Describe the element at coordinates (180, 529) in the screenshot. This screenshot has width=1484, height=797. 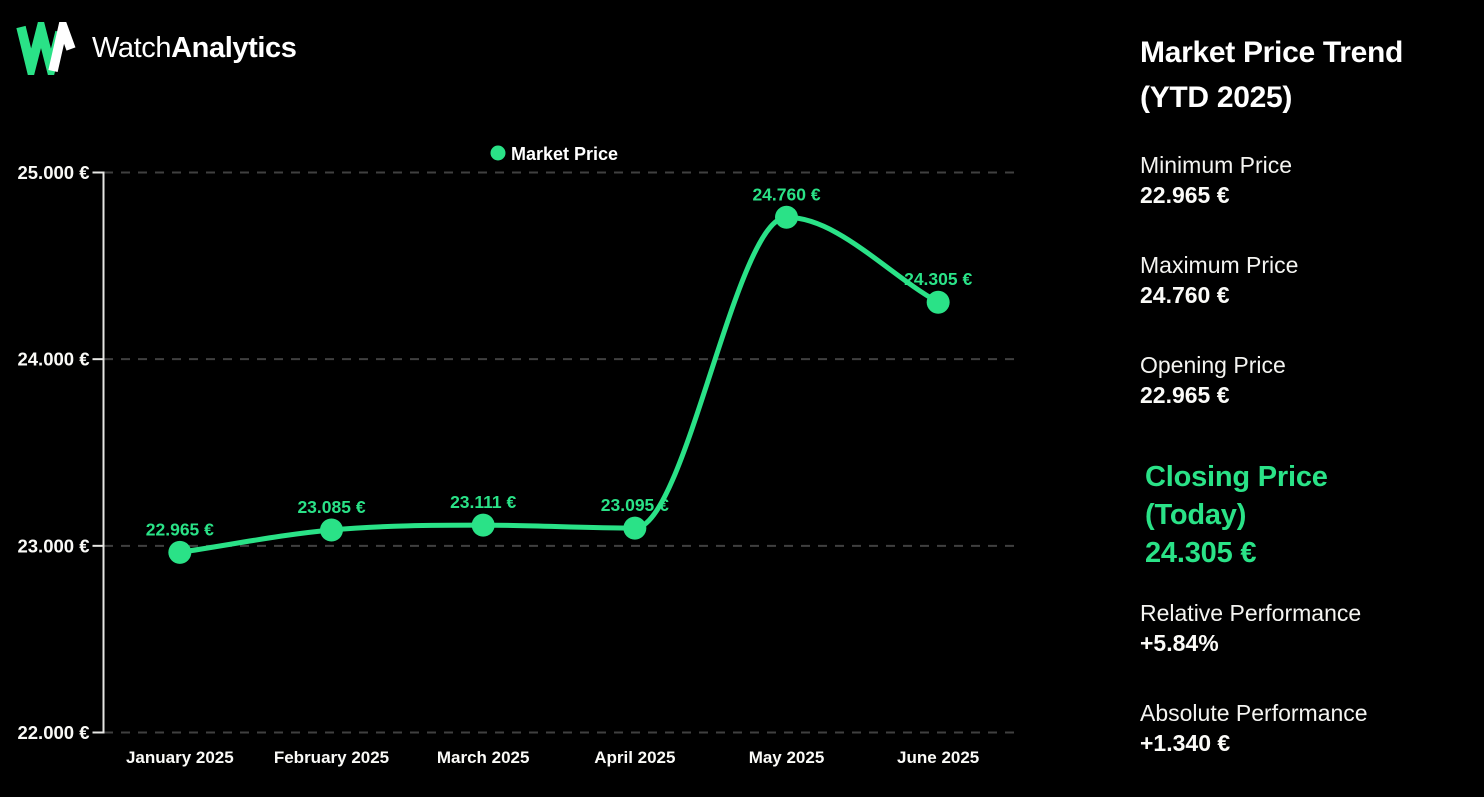
I see `data-label-january-2025: 22.965 €` at that location.